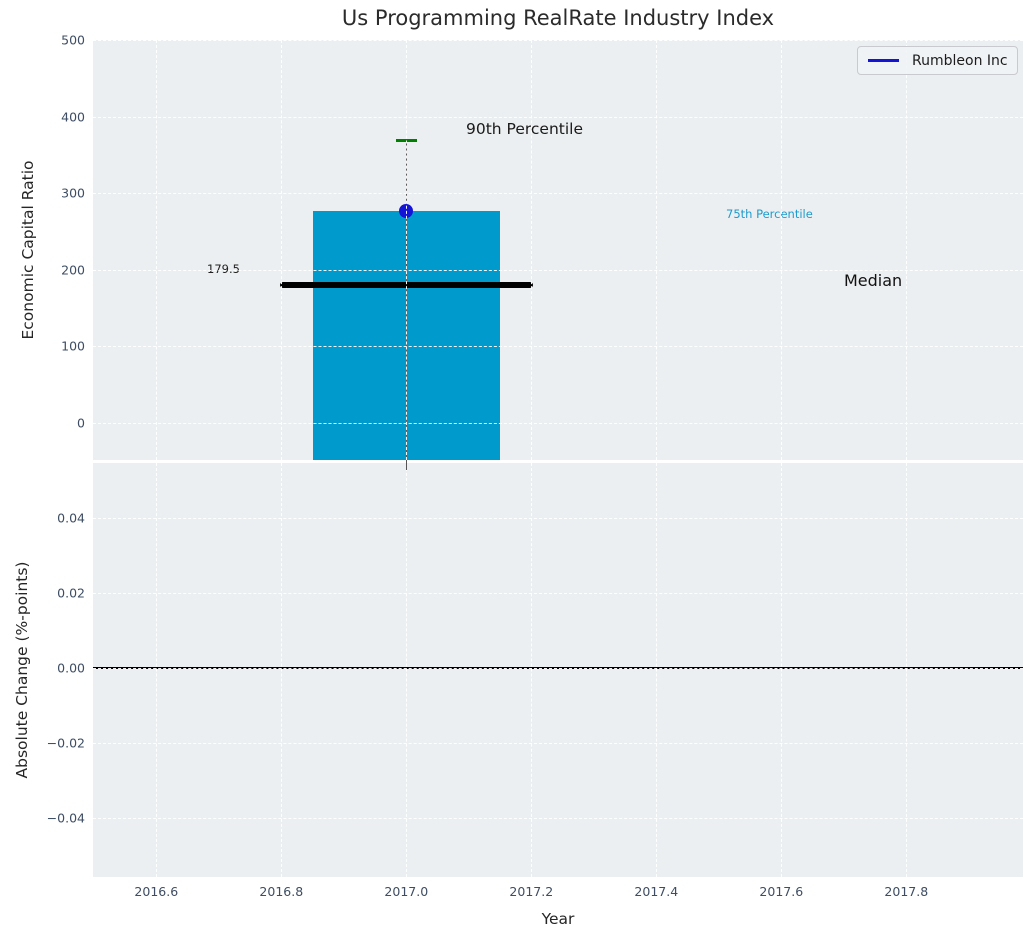  Describe the element at coordinates (73, 40) in the screenshot. I see `y-tick-label: 500` at that location.